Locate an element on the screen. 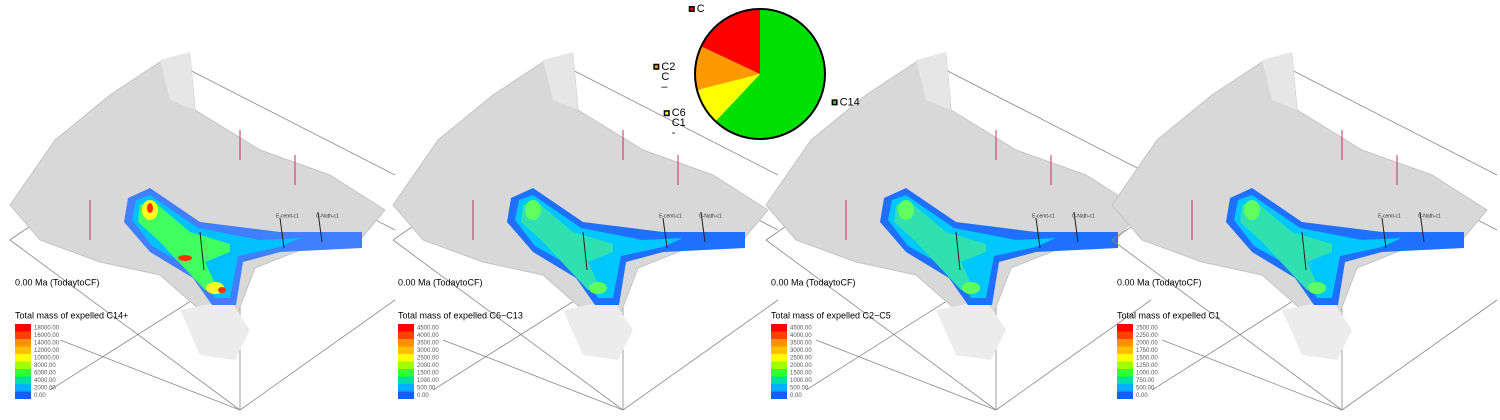 The width and height of the screenshot is (1500, 420). legend-label: 14000.00 is located at coordinates (47, 344).